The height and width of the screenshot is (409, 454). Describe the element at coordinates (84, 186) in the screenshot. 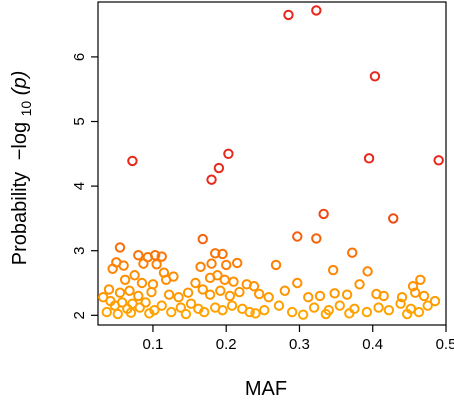

I see `y-axis: 2 3 4 5 6` at that location.